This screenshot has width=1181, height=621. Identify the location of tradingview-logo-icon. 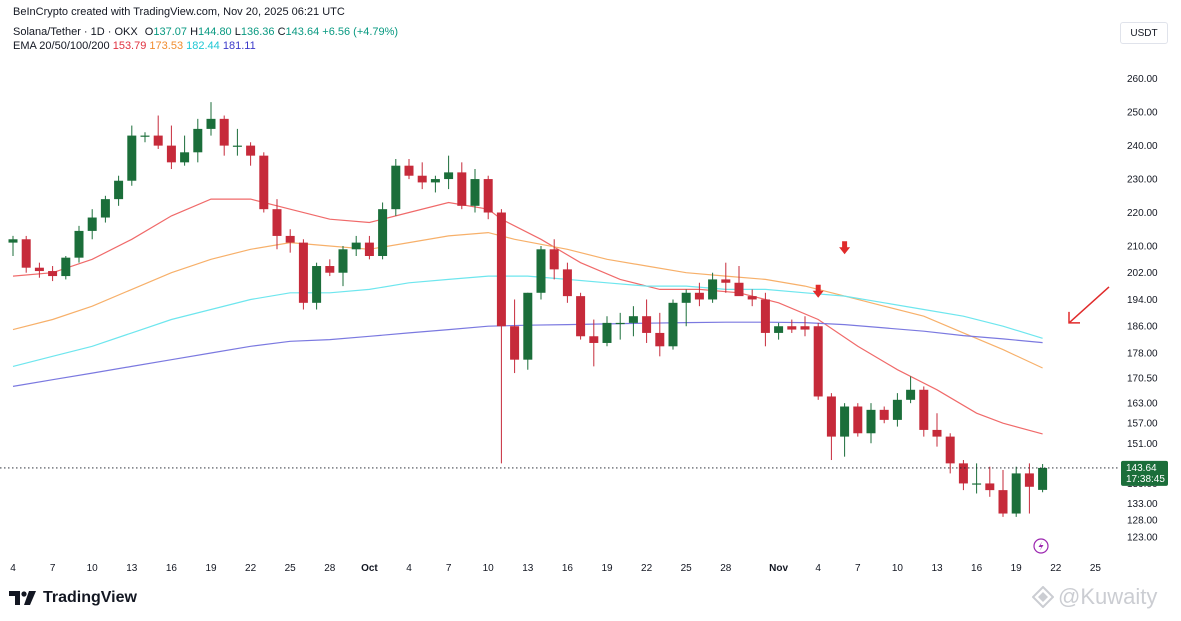
(22, 598).